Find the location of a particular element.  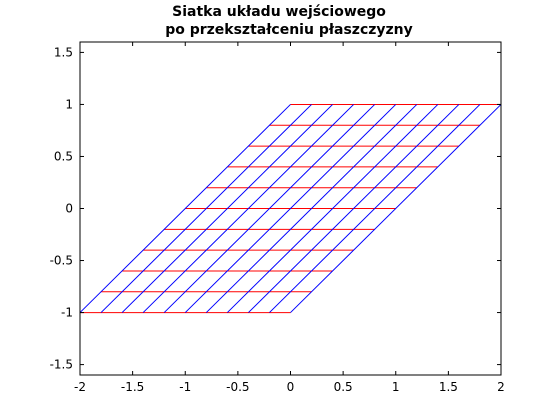

y-tick-label: 0.5 is located at coordinates (63, 156).